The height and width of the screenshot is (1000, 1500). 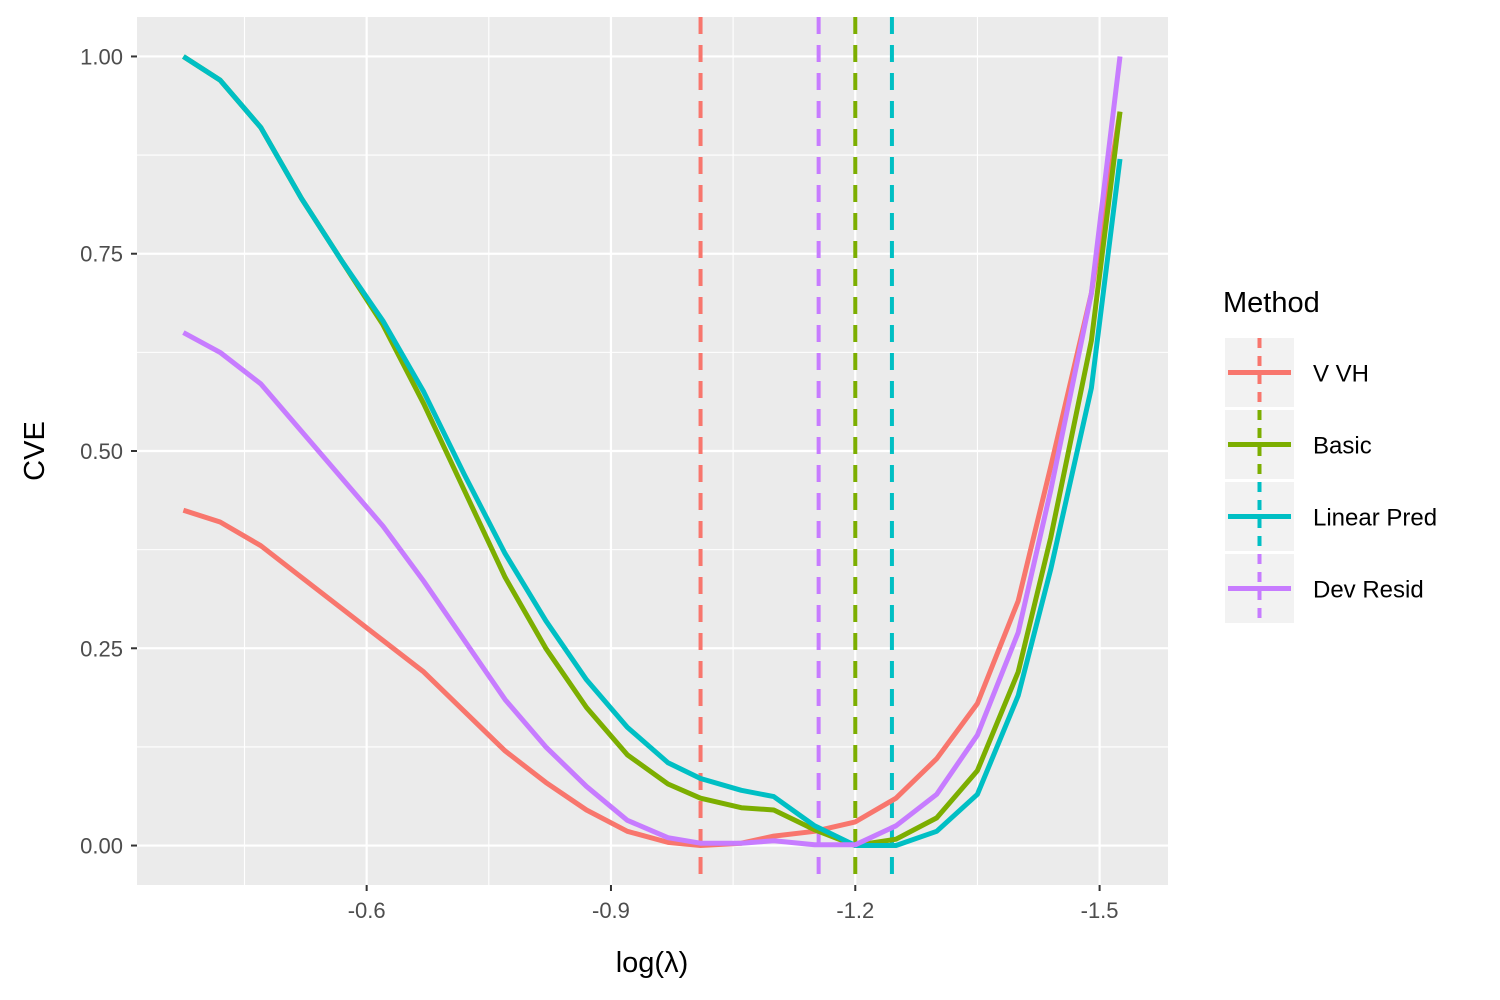 What do you see at coordinates (101, 451) in the screenshot?
I see `y-tick-label: 0.50` at bounding box center [101, 451].